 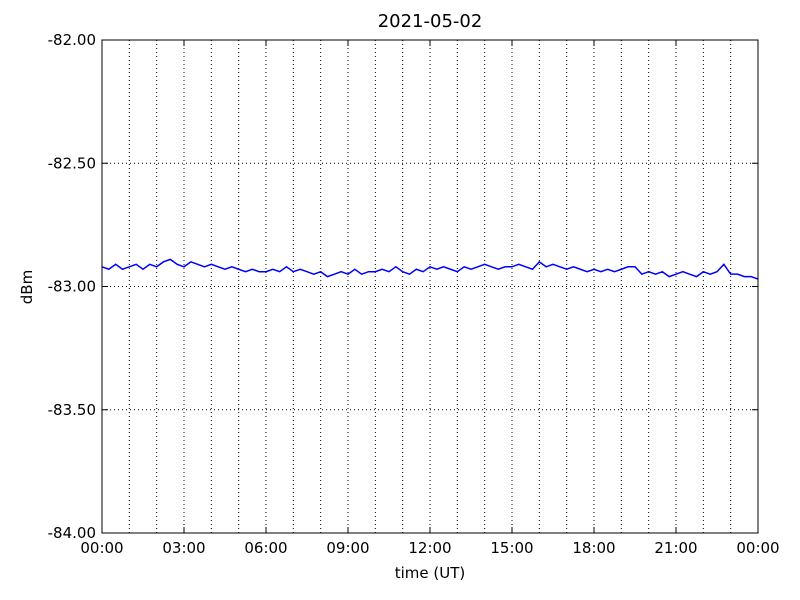 I want to click on y-tick-label: -82.00, so click(x=72, y=40).